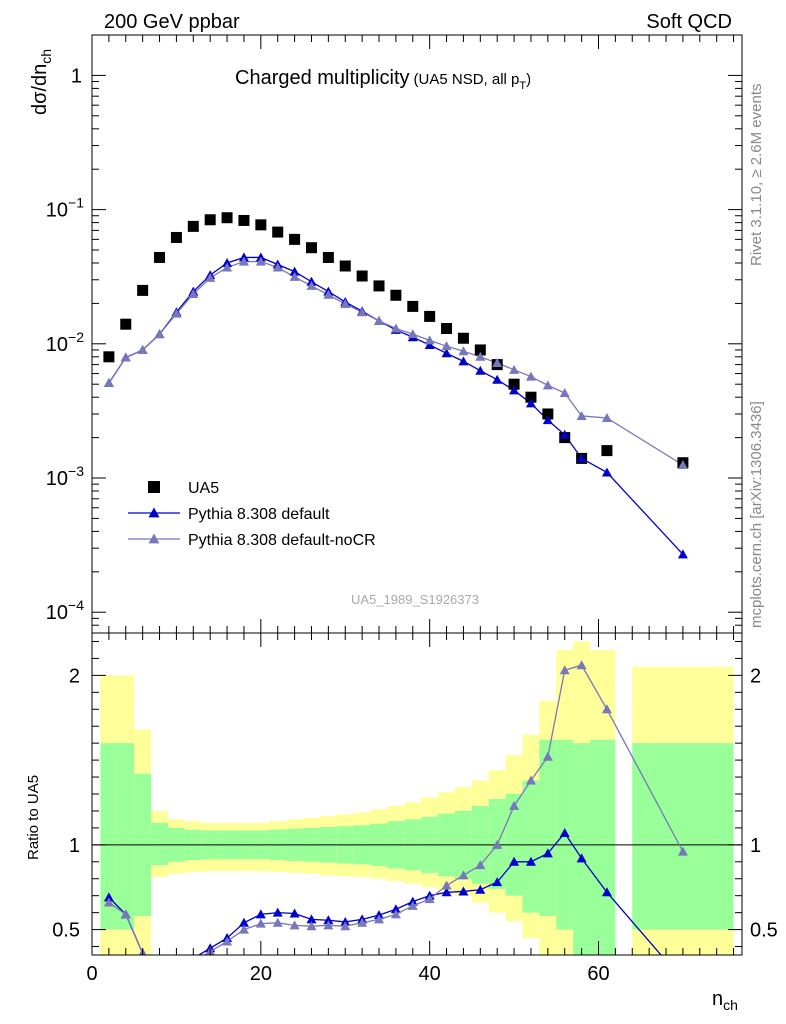  What do you see at coordinates (598, 974) in the screenshot?
I see `ratio-xtick-label: 60` at bounding box center [598, 974].